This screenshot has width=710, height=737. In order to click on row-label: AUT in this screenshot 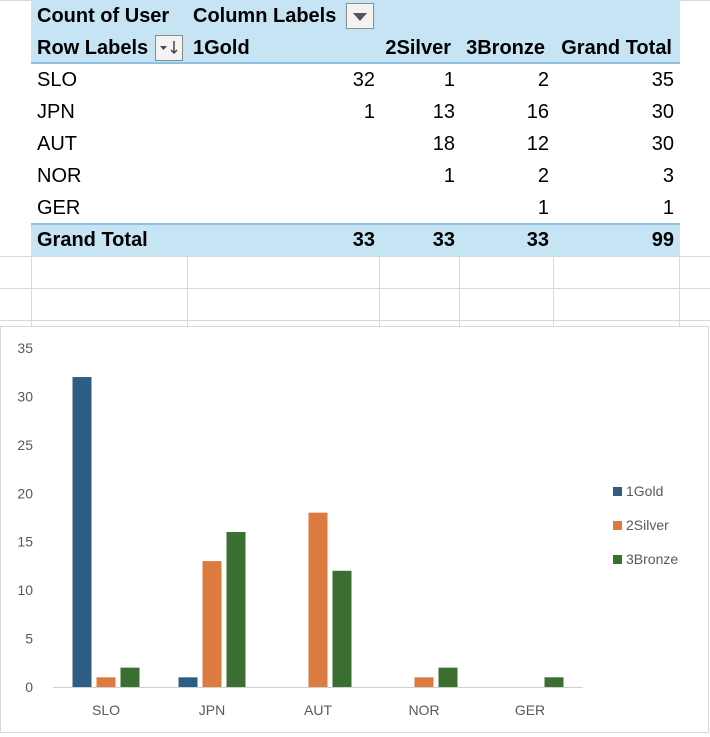, I will do `click(57, 144)`.